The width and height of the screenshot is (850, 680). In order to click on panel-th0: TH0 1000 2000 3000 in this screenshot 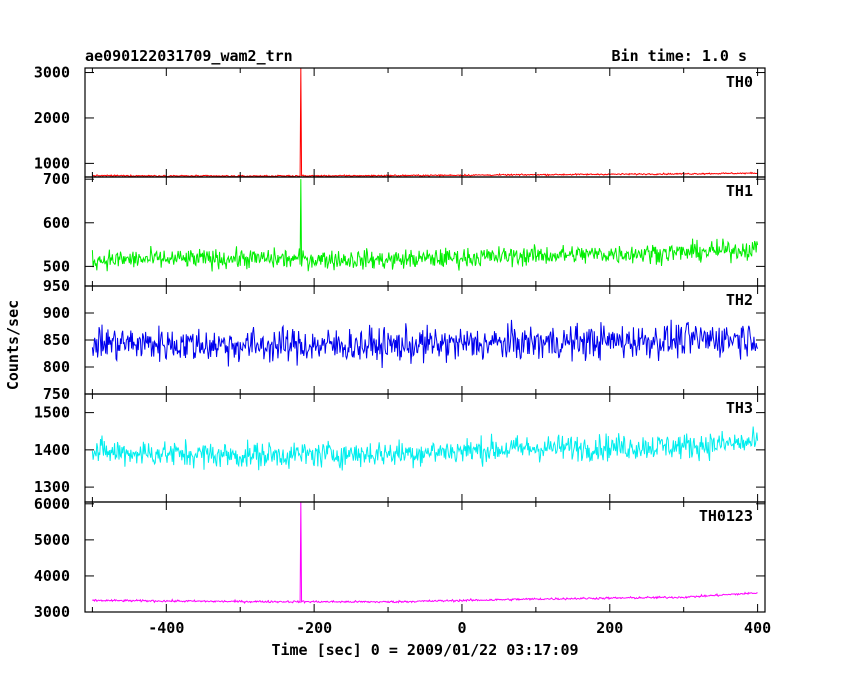, I will do `click(400, 121)`.